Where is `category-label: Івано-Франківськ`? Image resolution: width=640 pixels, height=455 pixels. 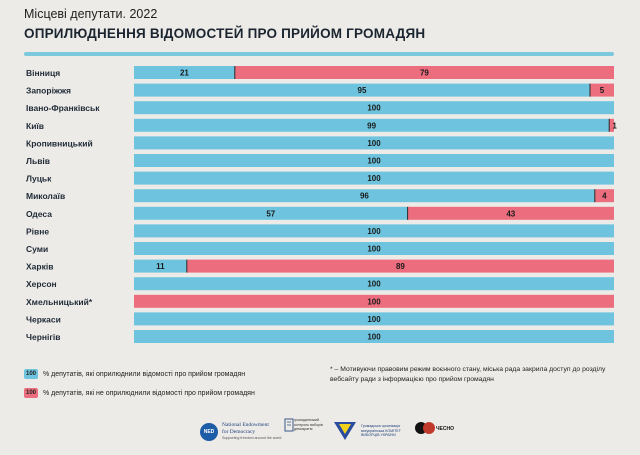 category-label: Івано-Франківськ is located at coordinates (63, 108).